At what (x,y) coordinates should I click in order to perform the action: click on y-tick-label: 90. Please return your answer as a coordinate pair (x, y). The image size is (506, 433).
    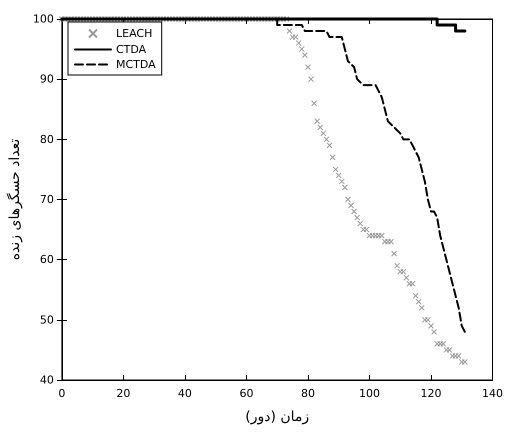
    Looking at the image, I should click on (47, 79).